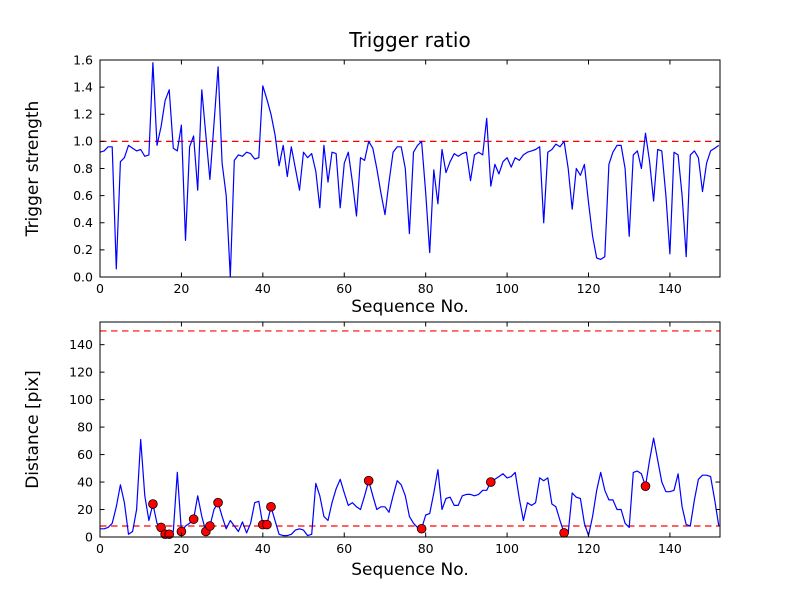 Image resolution: width=800 pixels, height=600 pixels. I want to click on y-tick-label: 40, so click(85, 481).